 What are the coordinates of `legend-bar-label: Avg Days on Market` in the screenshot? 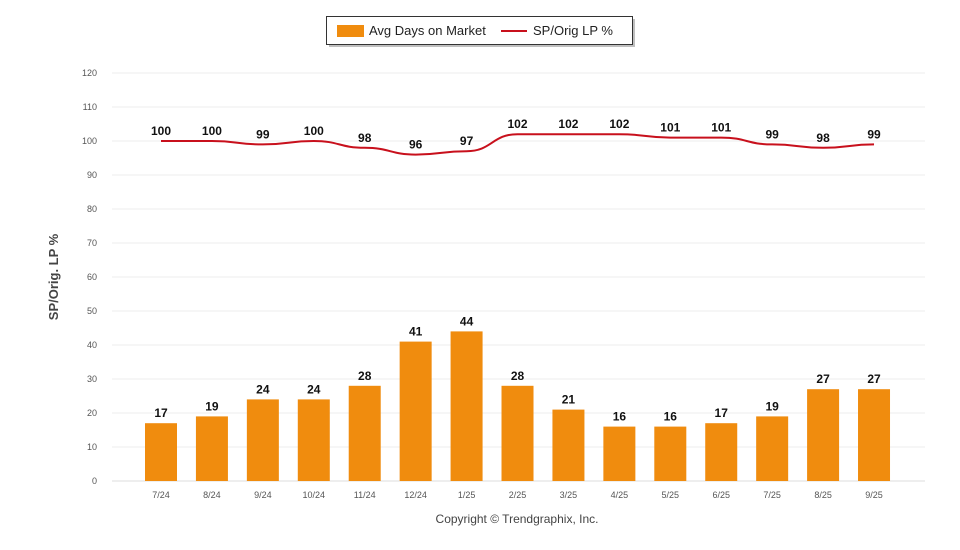 It's located at (427, 30).